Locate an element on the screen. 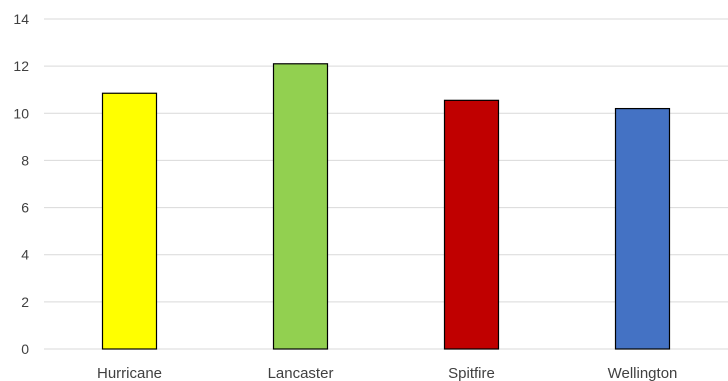 This screenshot has width=728, height=381. y-tick-label: 12 is located at coordinates (21, 66).